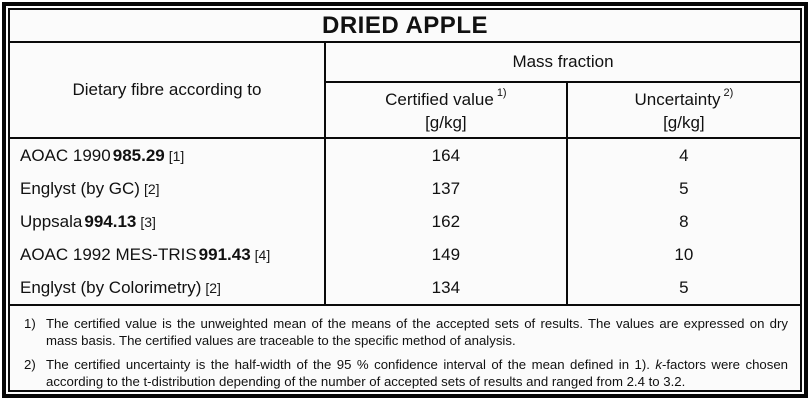 Image resolution: width=810 pixels, height=401 pixels. Describe the element at coordinates (110, 288) in the screenshot. I see `method-name: Englyst (by Colorimetry)` at that location.